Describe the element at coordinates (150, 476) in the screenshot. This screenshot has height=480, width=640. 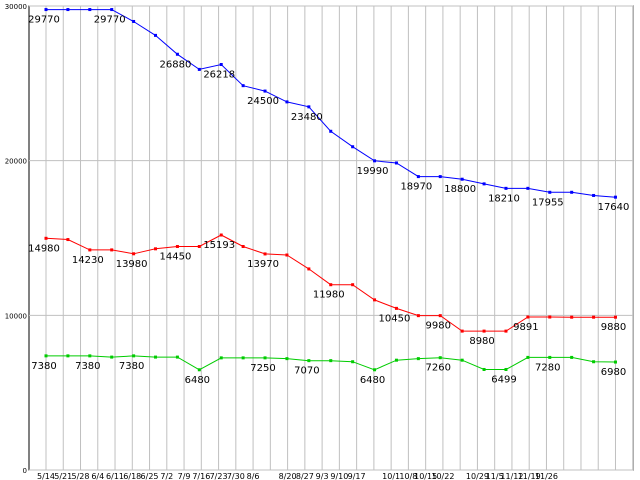
I see `x-tick-label: 6/25` at that location.